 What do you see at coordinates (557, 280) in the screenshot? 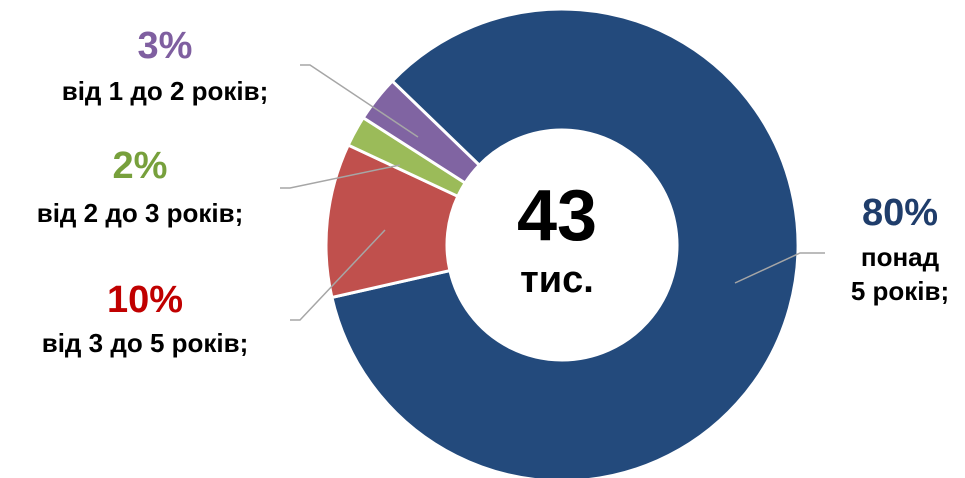
I see `center-sublabel: тис.` at bounding box center [557, 280].